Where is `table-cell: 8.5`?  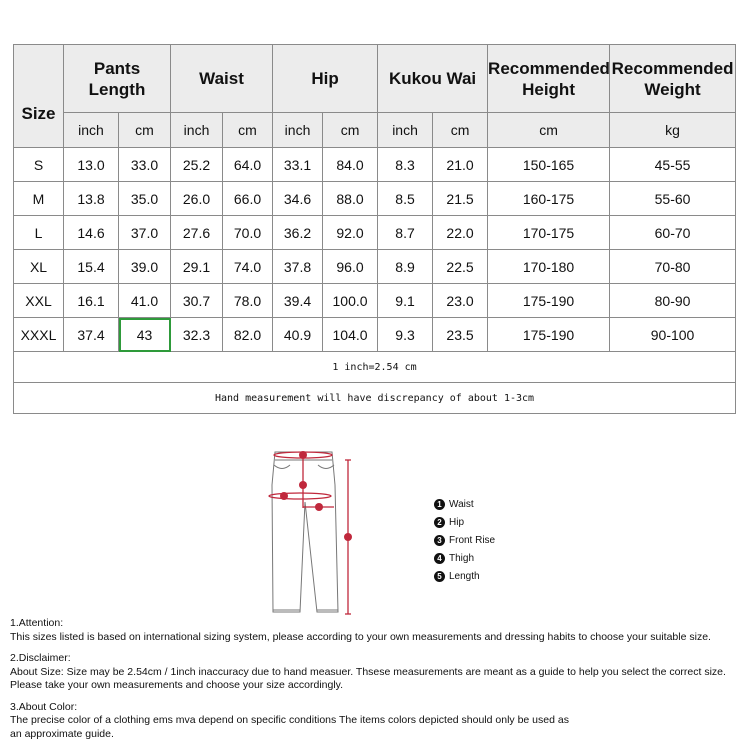 table-cell: 8.5 is located at coordinates (405, 198).